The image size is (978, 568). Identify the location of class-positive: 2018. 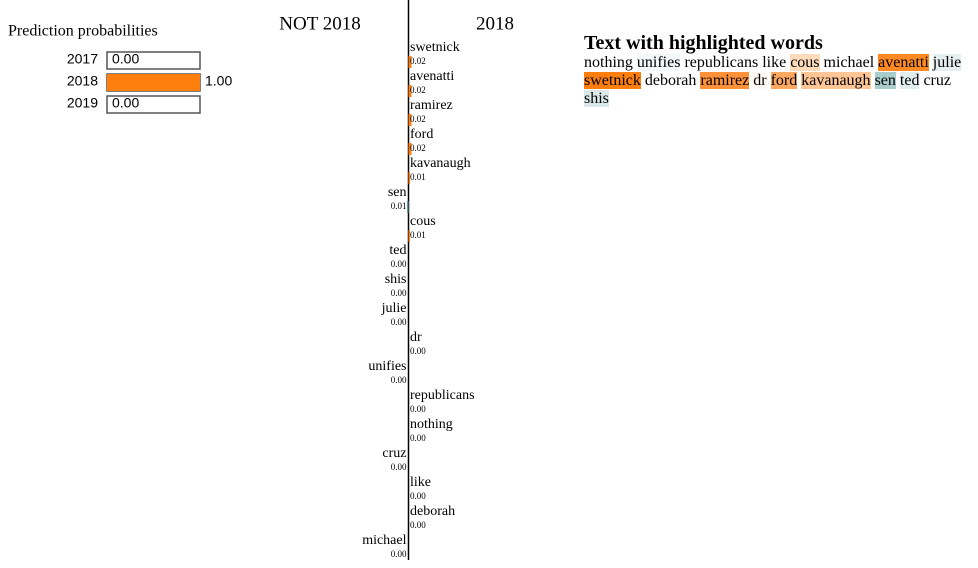
(495, 23).